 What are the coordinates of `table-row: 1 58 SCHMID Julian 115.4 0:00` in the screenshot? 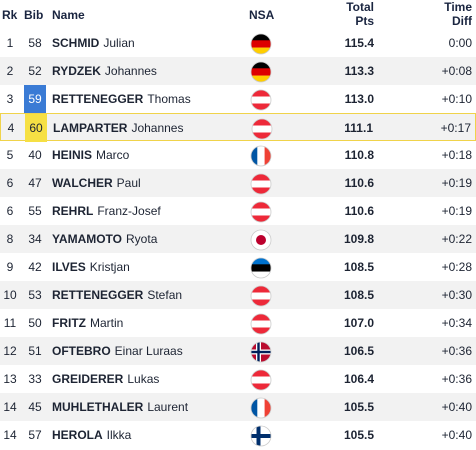 It's located at (238, 43).